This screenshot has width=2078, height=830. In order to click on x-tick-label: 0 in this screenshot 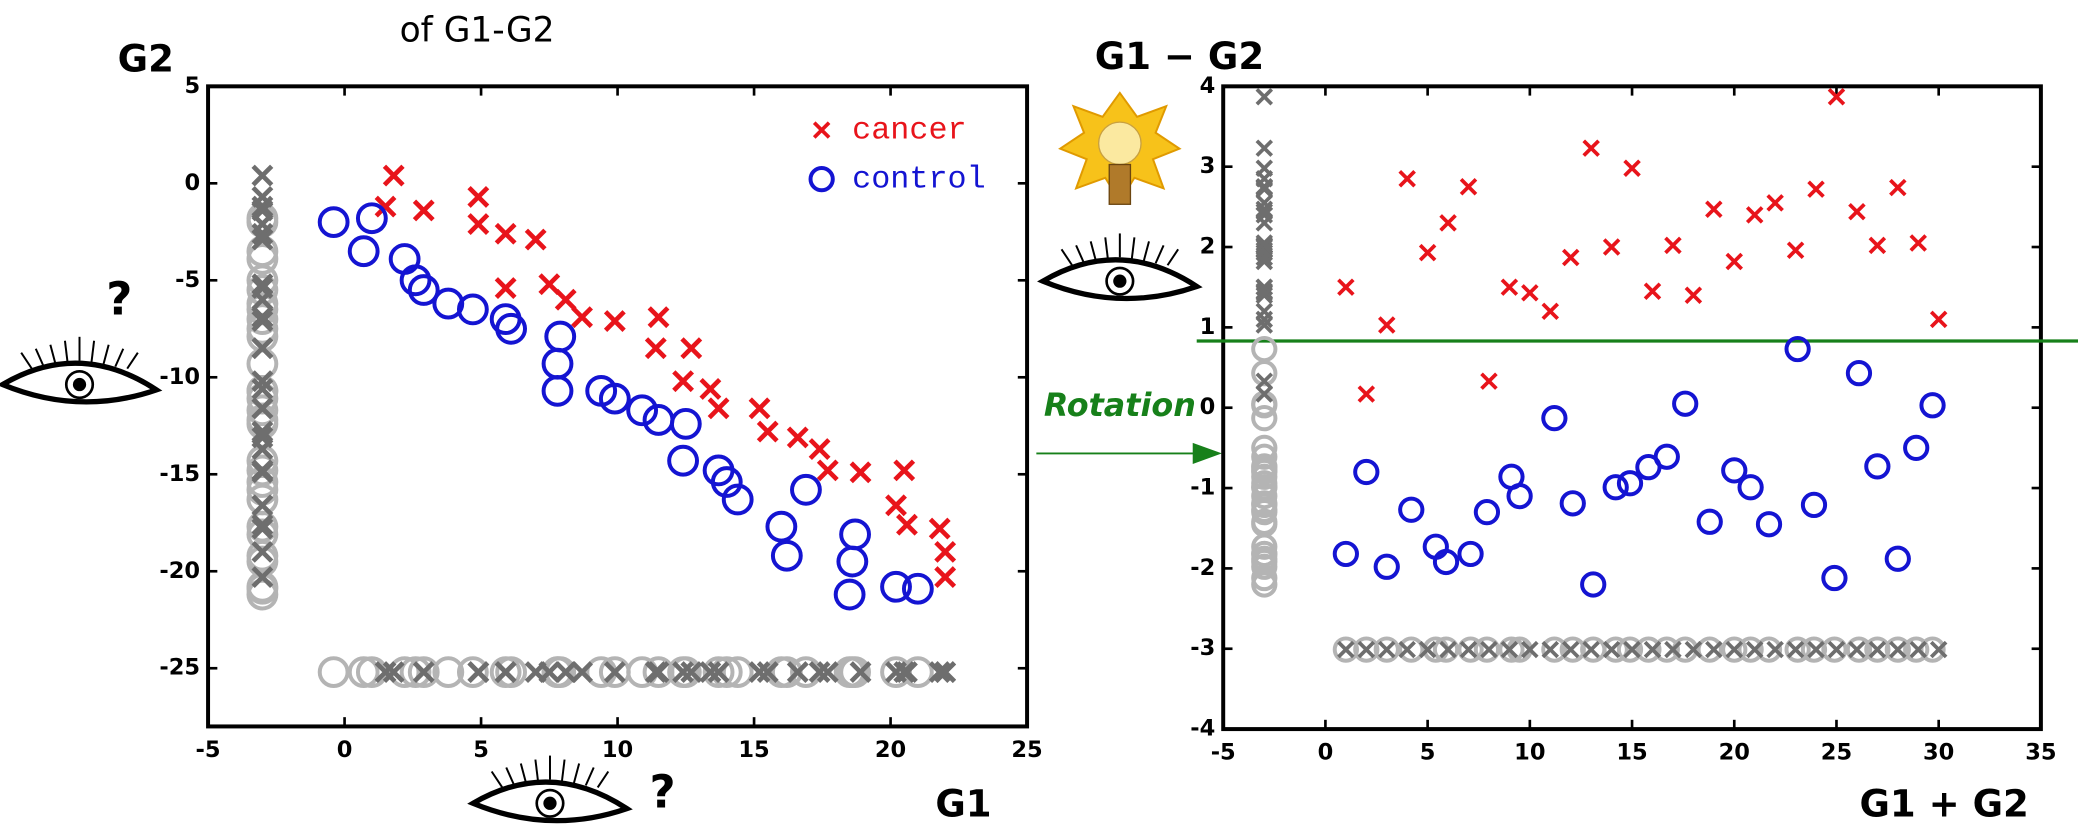, I will do `click(345, 750)`.